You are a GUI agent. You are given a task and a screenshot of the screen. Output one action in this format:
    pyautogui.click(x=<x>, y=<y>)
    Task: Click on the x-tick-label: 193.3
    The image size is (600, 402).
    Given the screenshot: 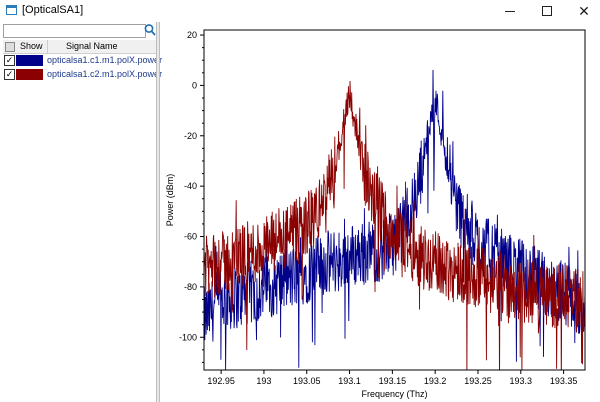 What is the action you would take?
    pyautogui.click(x=521, y=381)
    